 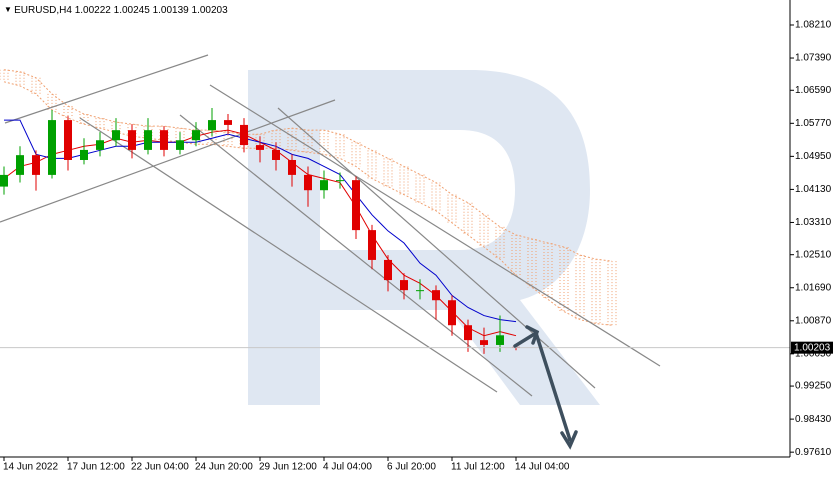 What do you see at coordinates (210, 10) in the screenshot?
I see `close-value: 1.00203` at bounding box center [210, 10].